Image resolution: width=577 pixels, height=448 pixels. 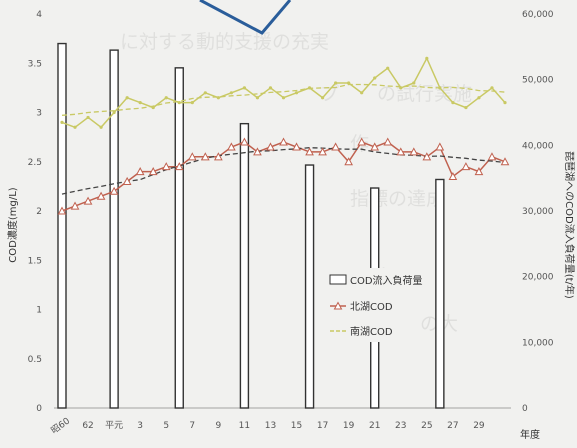 I want to click on y-axis-title: COD濃度(mg/L), so click(x=12, y=224).